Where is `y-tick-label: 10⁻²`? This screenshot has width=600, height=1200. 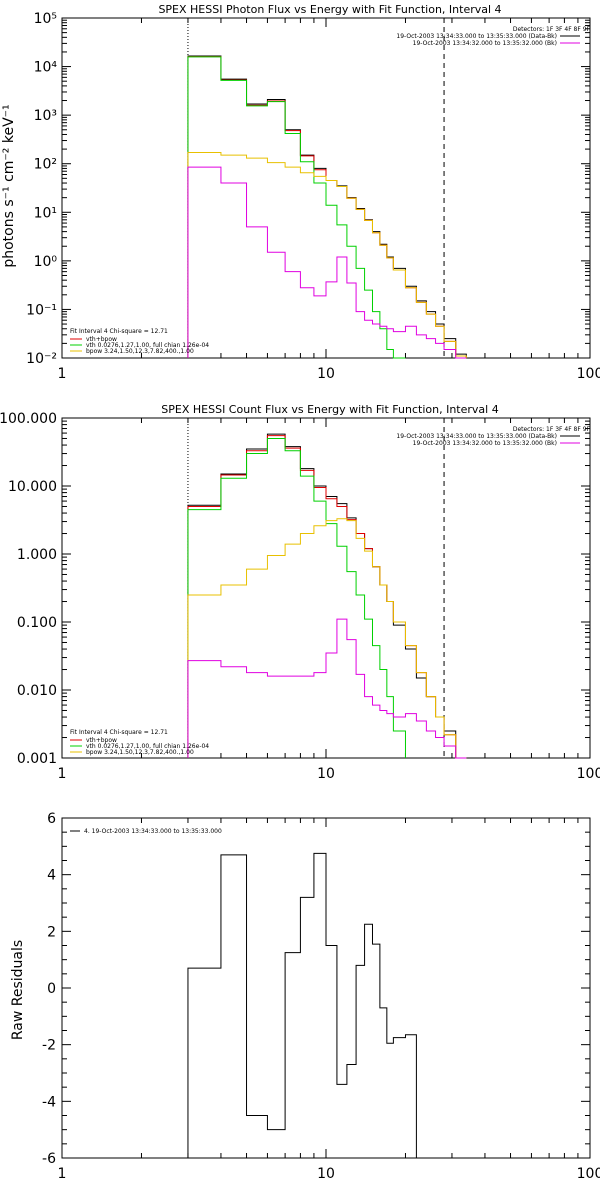 y-tick-label: 10⁻² is located at coordinates (41, 359).